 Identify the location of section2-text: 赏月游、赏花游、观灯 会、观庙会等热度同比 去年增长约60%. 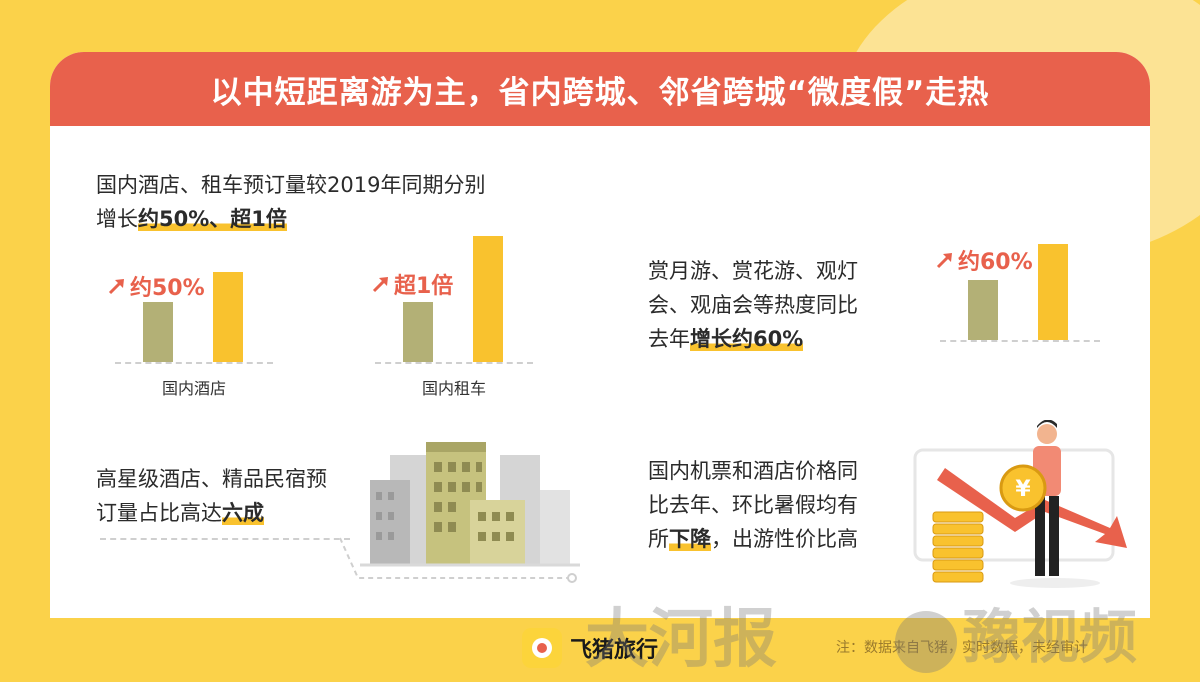
(753, 305).